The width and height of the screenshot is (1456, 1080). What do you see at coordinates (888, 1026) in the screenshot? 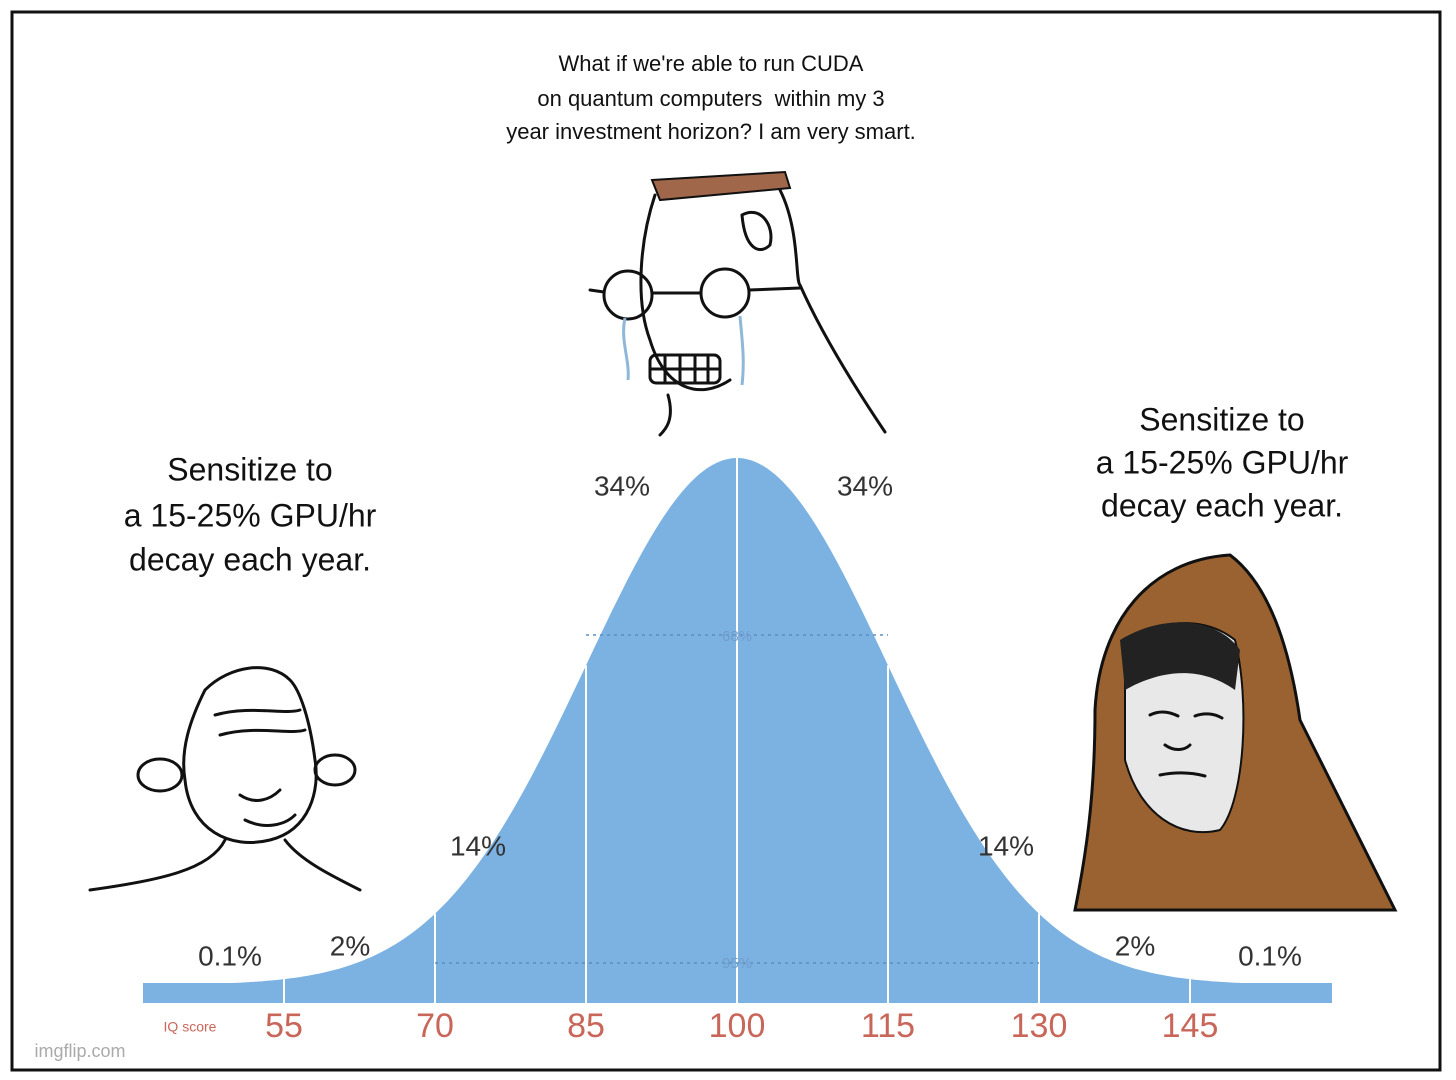
I see `axis-tick-label: 115` at bounding box center [888, 1026].